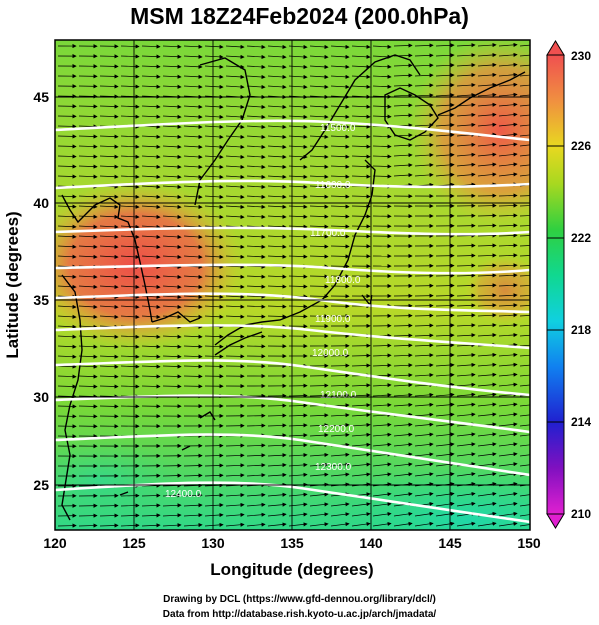 Image resolution: width=599 pixels, height=625 pixels. I want to click on colorbar-tick-label: 218, so click(581, 330).